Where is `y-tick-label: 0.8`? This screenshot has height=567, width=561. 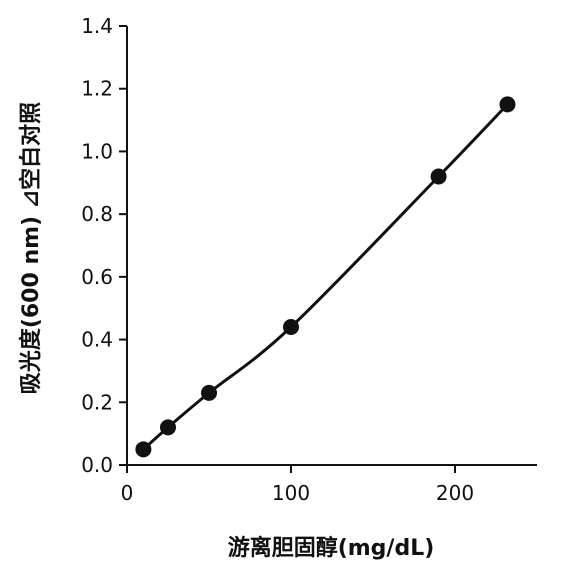
y-tick-label: 0.8 is located at coordinates (97, 214).